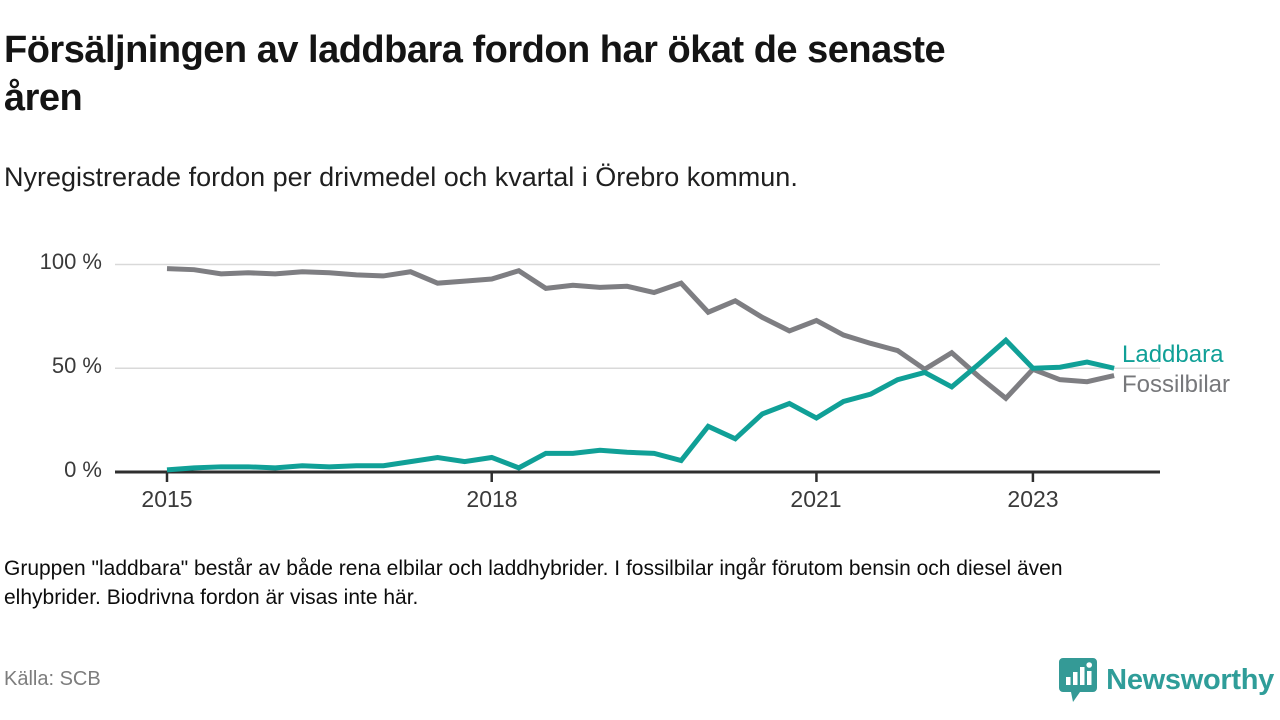 Image resolution: width=1280 pixels, height=720 pixels. What do you see at coordinates (1173, 354) in the screenshot?
I see `series-label-laddbara: Laddbara` at bounding box center [1173, 354].